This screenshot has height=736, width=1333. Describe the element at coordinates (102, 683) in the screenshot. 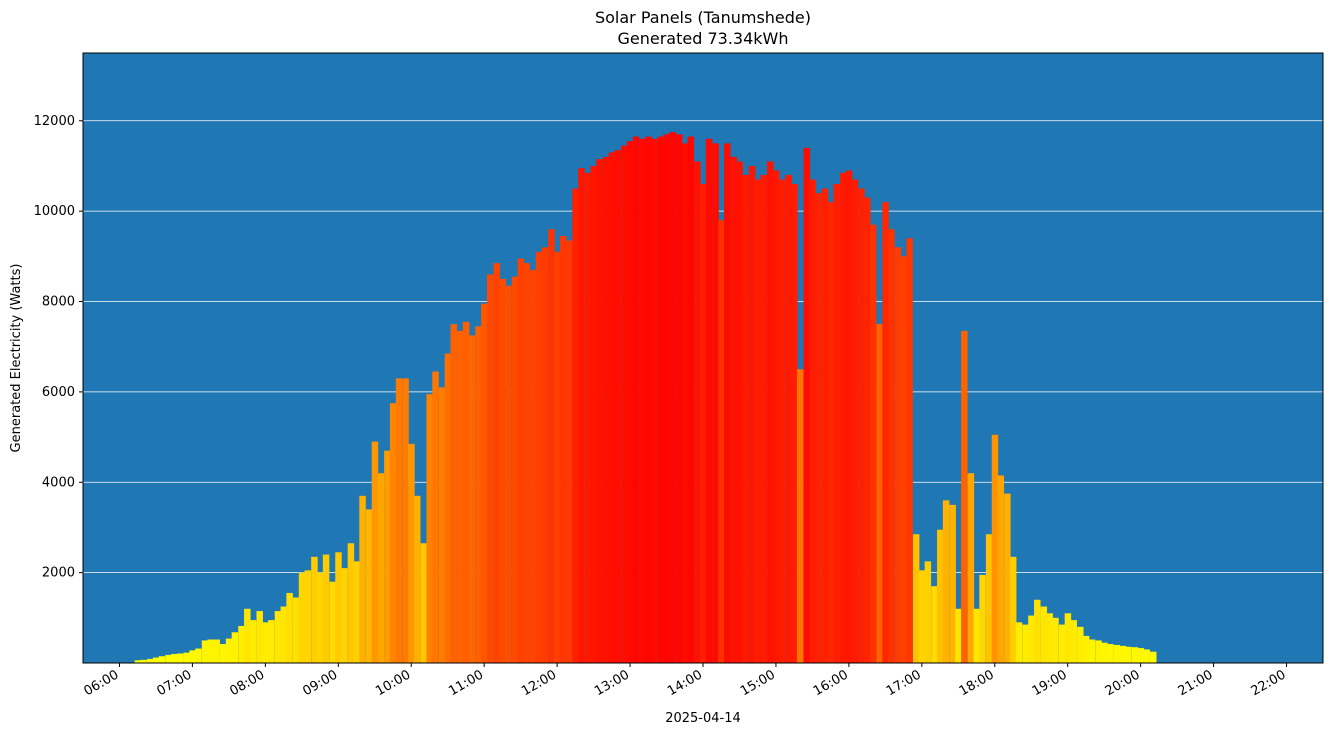

I see `x-tick-label: 06:00` at that location.